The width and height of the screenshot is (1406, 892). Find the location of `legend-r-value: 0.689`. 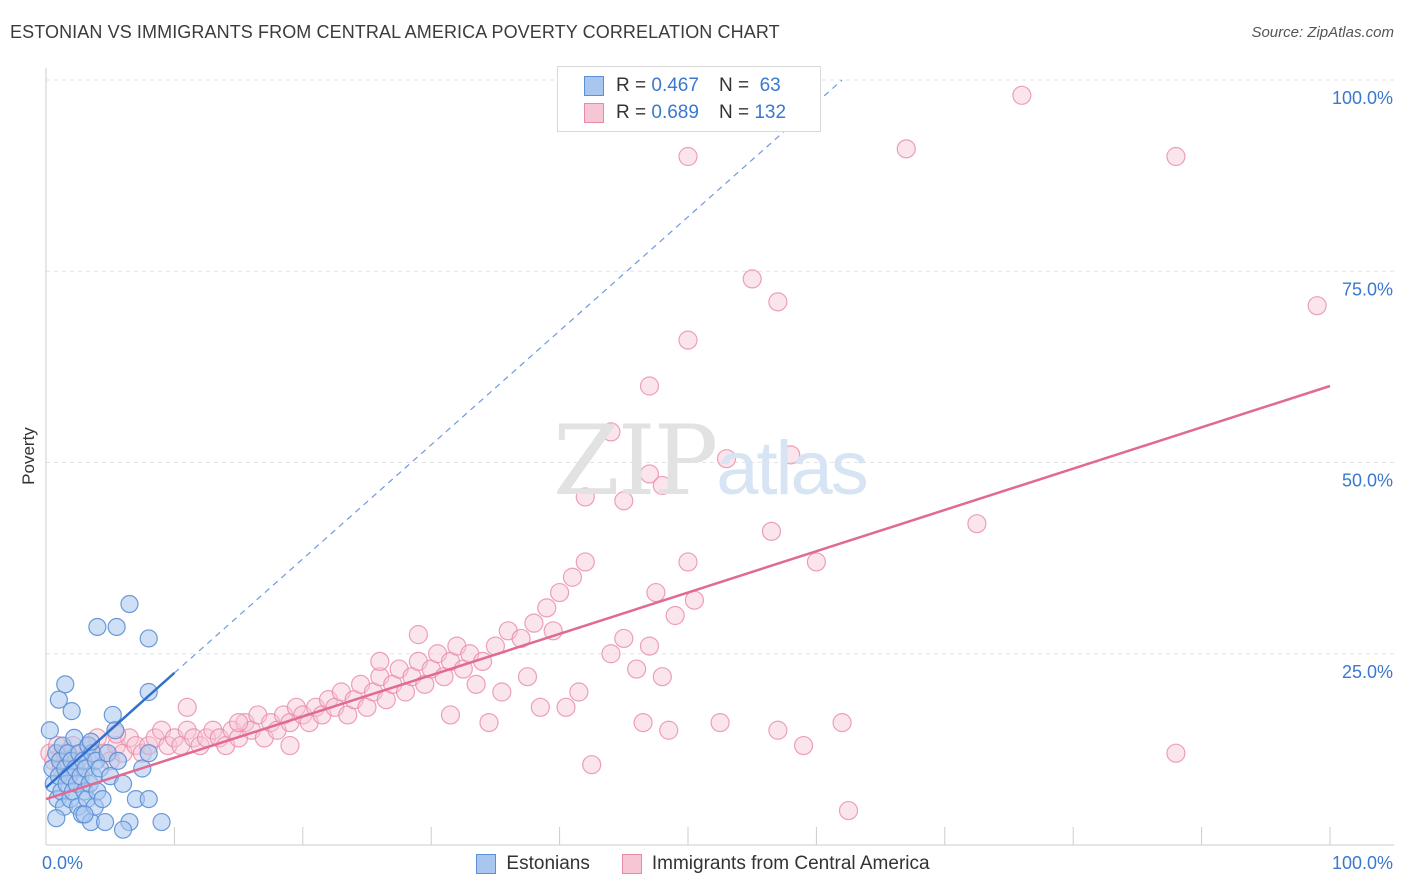

legend-r-value: 0.689 is located at coordinates (675, 112).